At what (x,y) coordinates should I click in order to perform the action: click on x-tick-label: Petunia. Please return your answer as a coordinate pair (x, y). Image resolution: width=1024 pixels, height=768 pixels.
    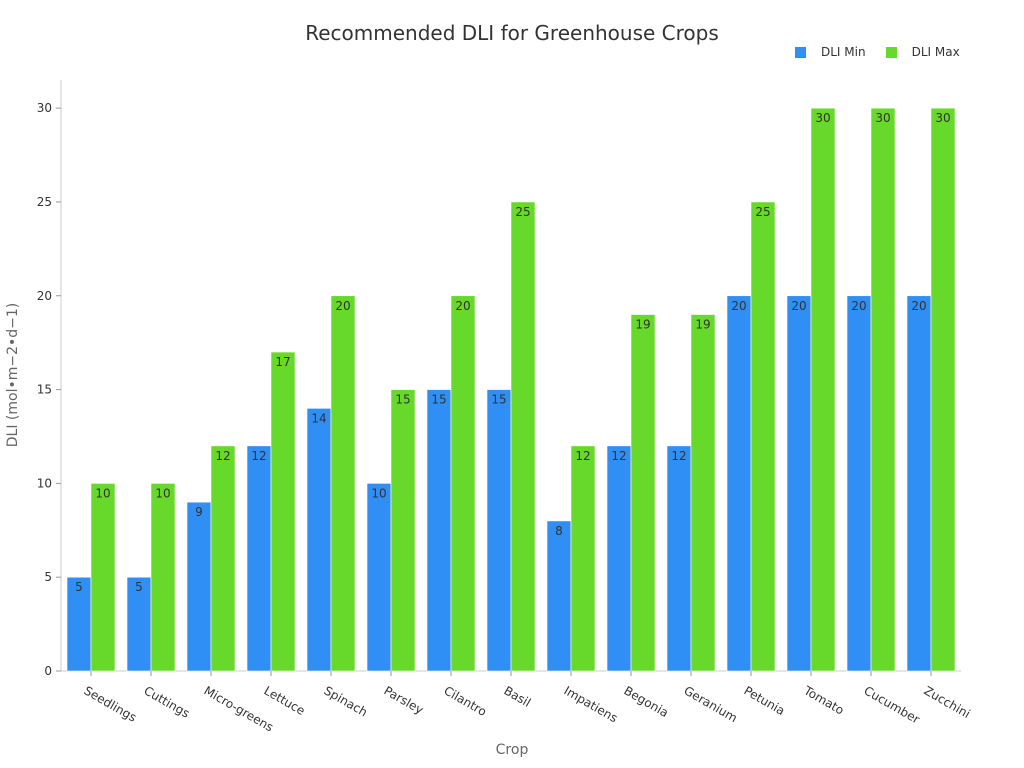
    Looking at the image, I should click on (765, 700).